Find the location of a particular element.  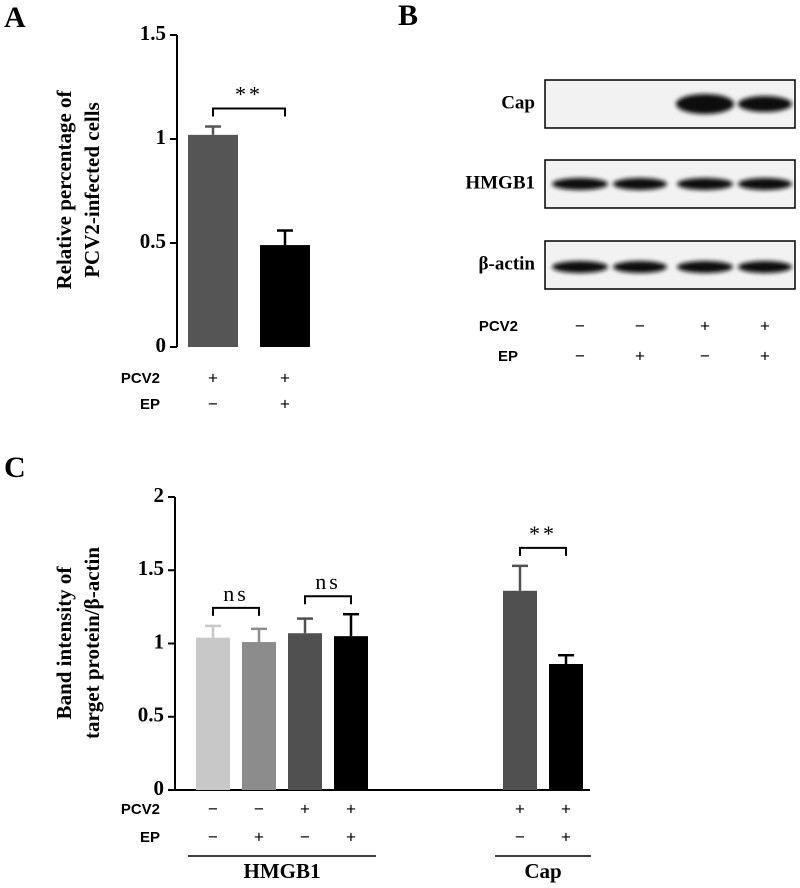

blot is located at coordinates (670, 184).